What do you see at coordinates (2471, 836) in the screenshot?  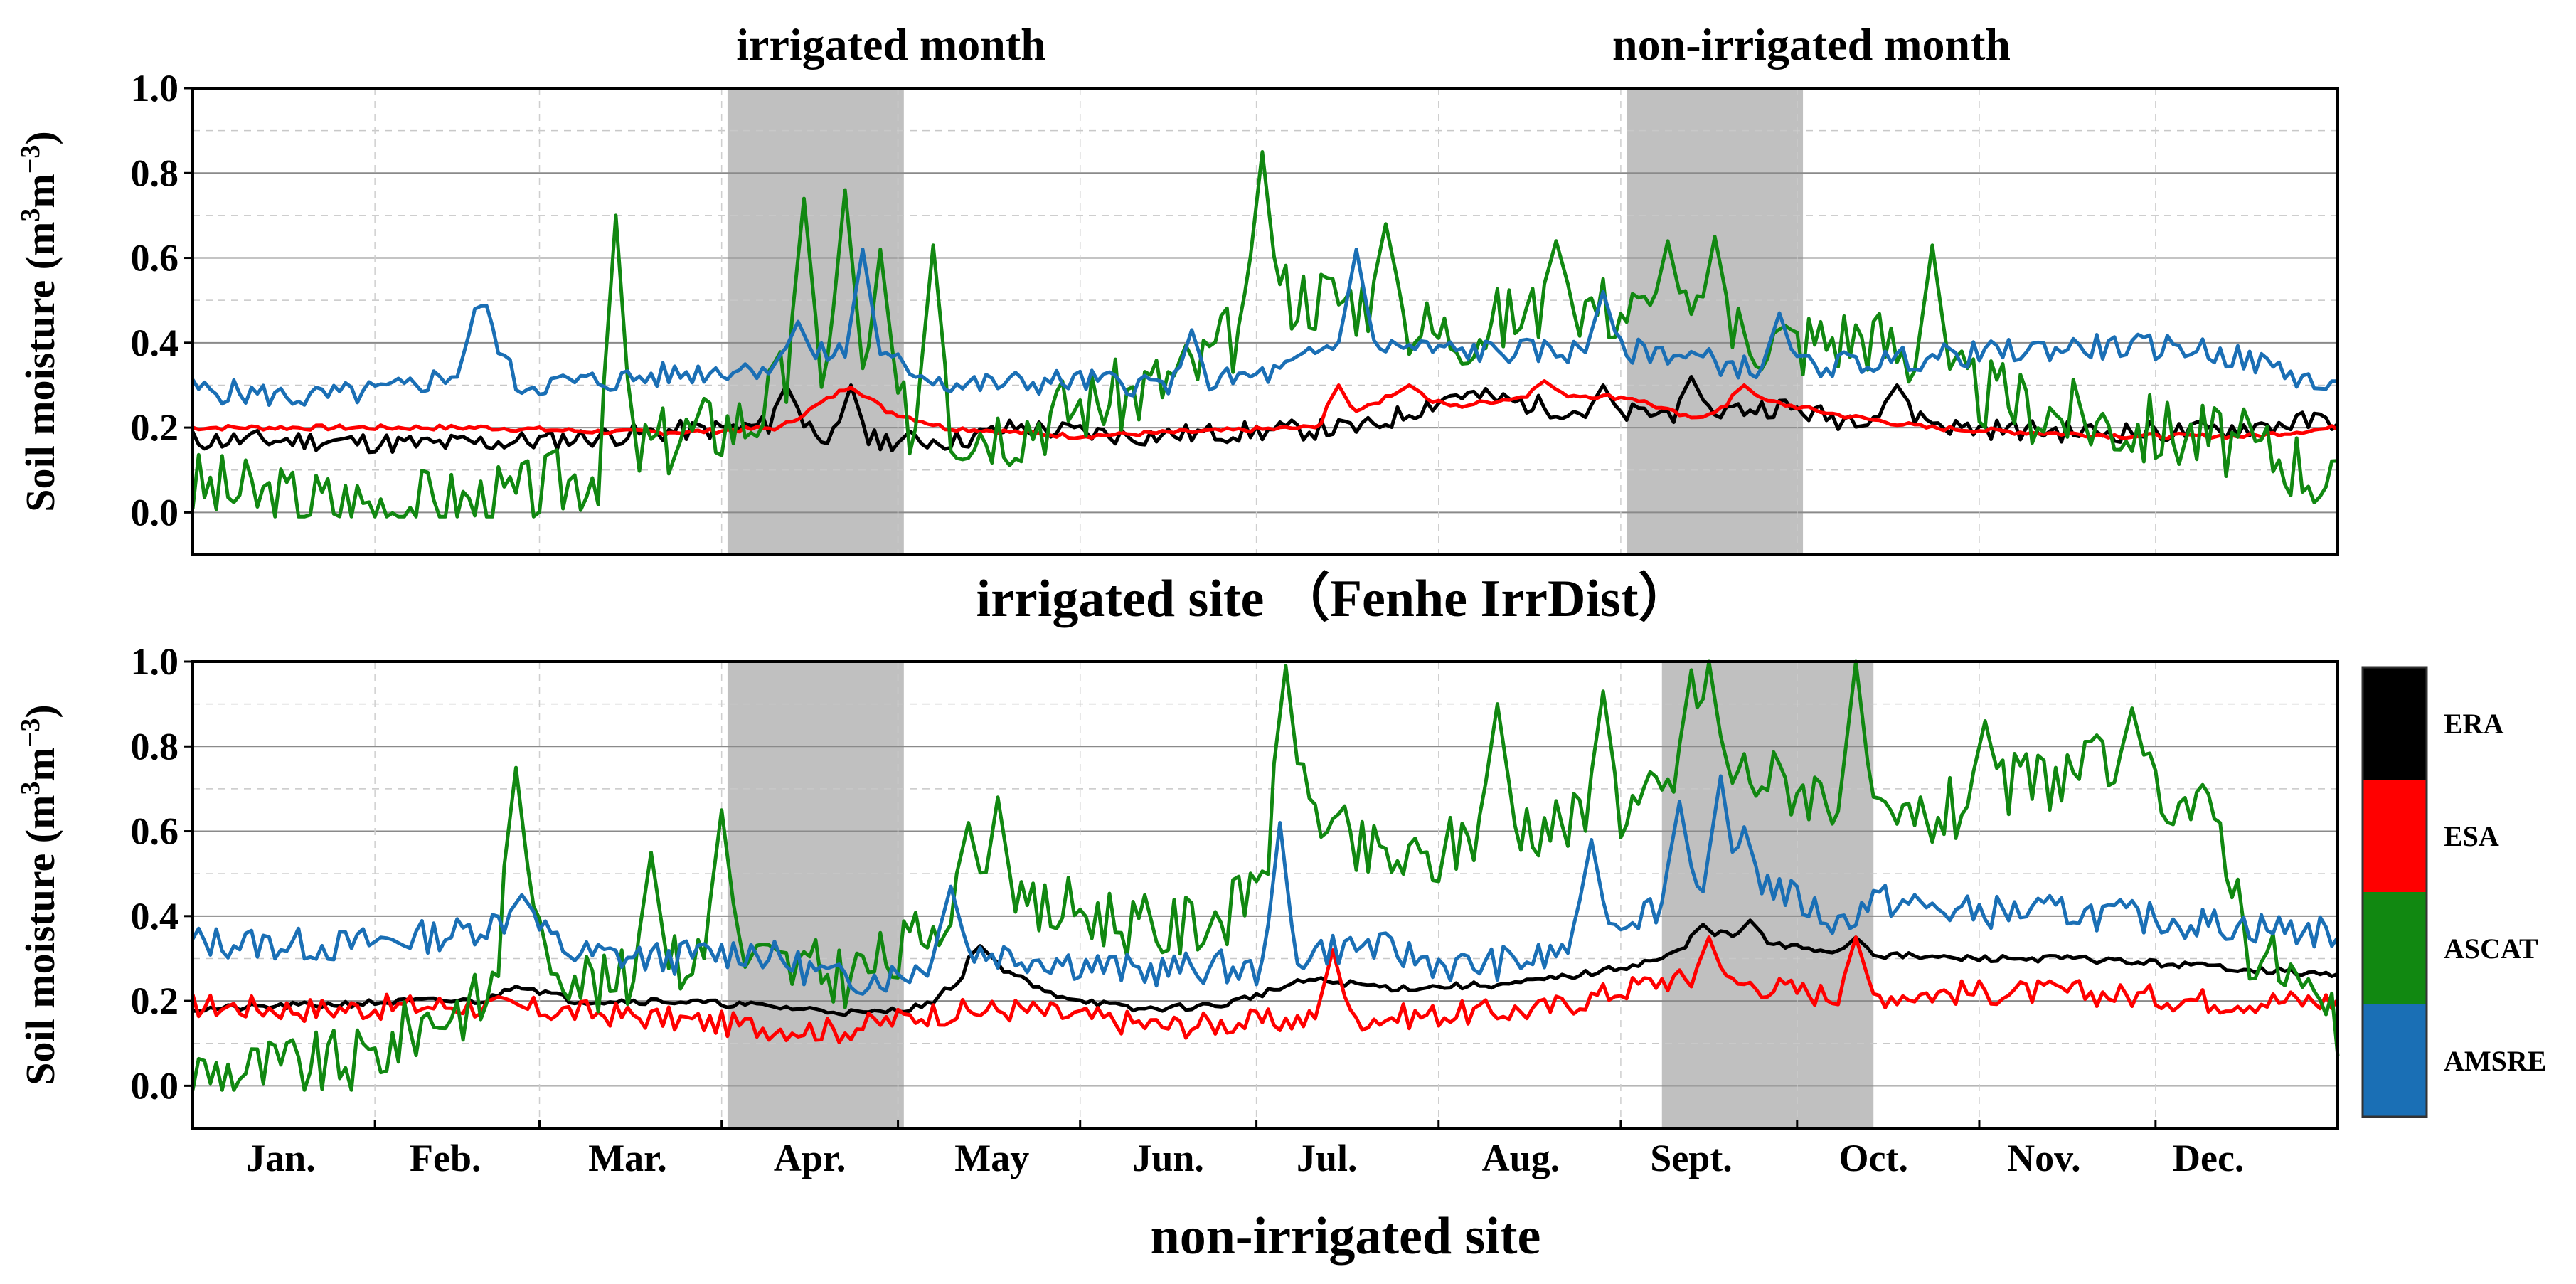 I see `legend-label-esa: ESA` at bounding box center [2471, 836].